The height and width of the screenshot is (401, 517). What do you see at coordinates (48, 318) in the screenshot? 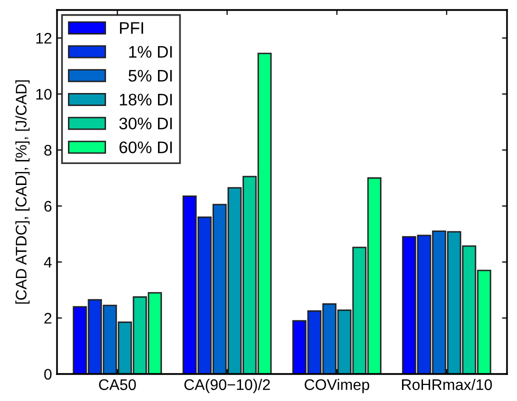
I see `y-tick-label: 2` at bounding box center [48, 318].